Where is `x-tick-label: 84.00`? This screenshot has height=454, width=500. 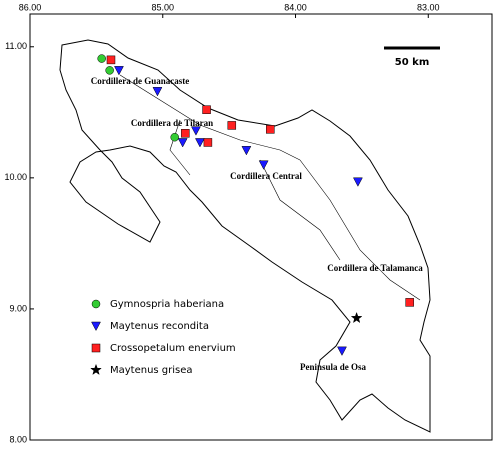 x-tick-label: 84.00 is located at coordinates (295, 7).